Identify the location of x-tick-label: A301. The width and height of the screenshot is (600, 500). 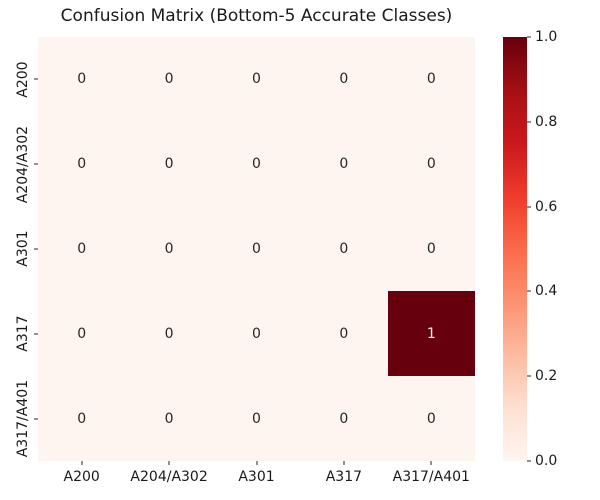
(256, 477).